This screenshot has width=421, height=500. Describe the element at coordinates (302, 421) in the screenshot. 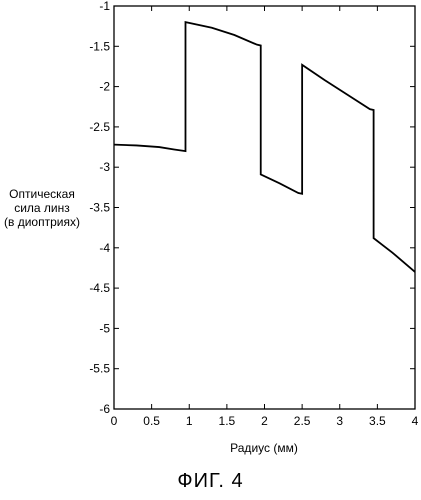

I see `x-tick-label: 2.5` at that location.